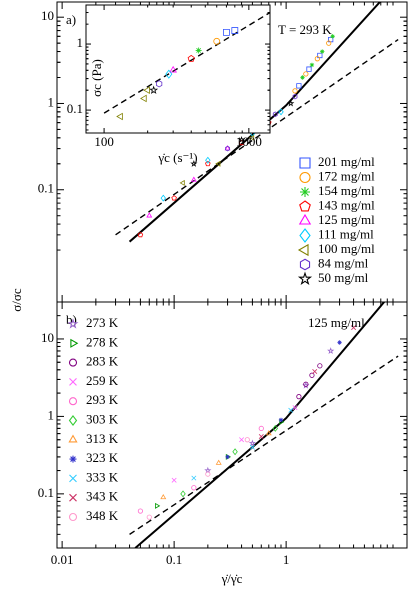  Describe the element at coordinates (232, 578) in the screenshot. I see `x-axis-label: γ̇/γ̇c` at that location.